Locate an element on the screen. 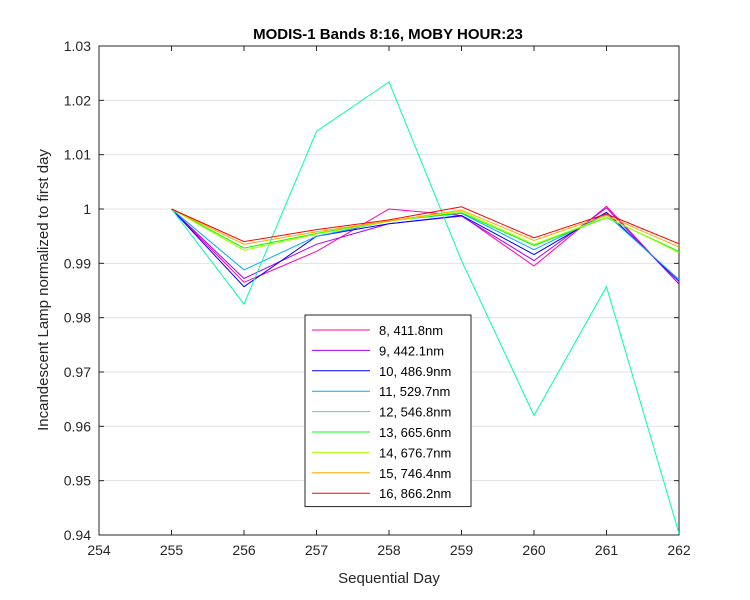  legend-entry: 16, 866.2nm is located at coordinates (415, 493).